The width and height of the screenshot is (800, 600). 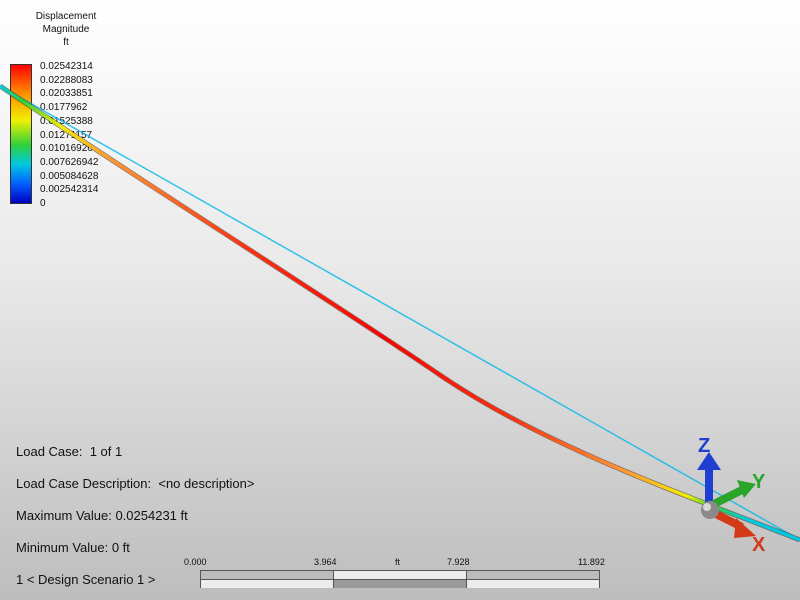 I want to click on y-axis-arrowhead, so click(x=746, y=489).